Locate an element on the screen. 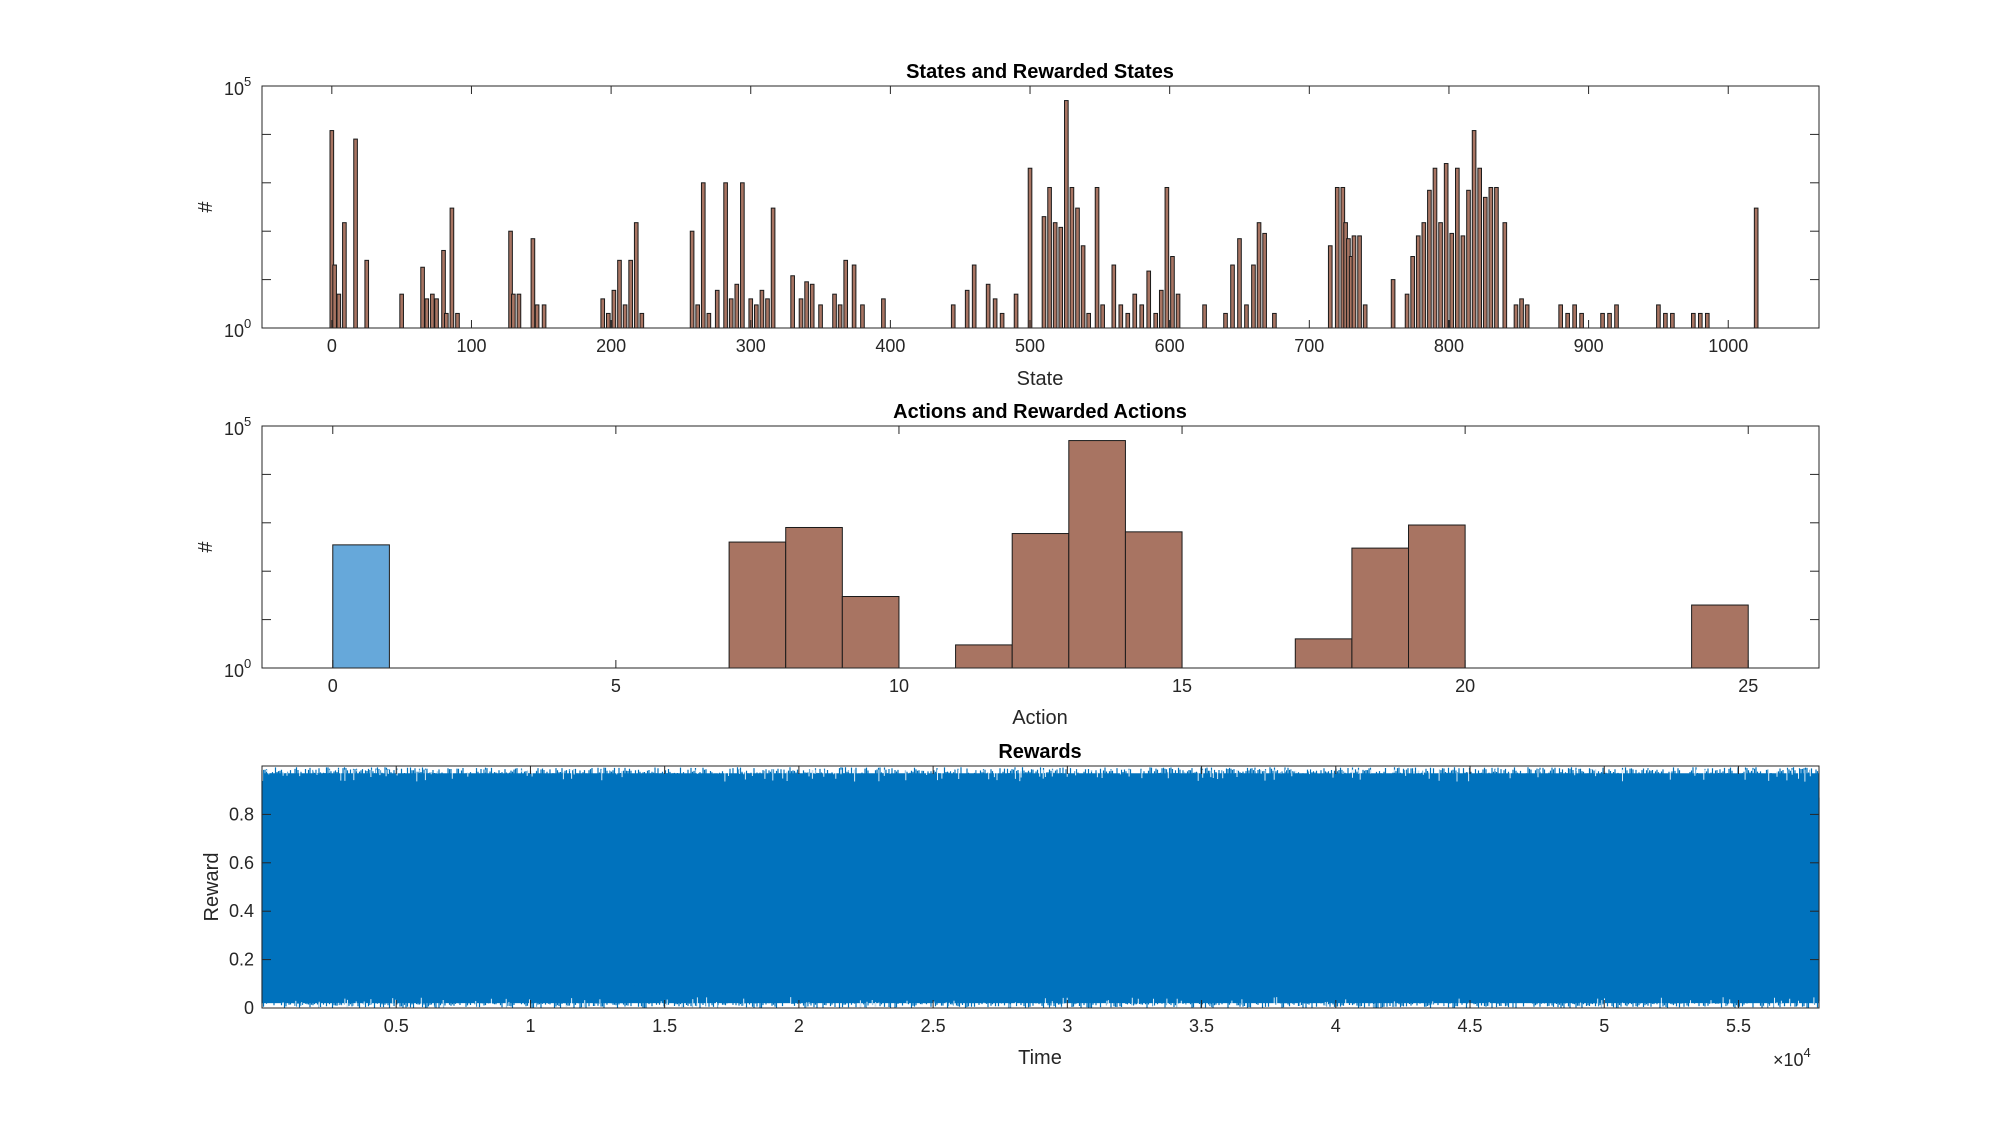  rewards-ytick-label: 0.4 is located at coordinates (241, 911).